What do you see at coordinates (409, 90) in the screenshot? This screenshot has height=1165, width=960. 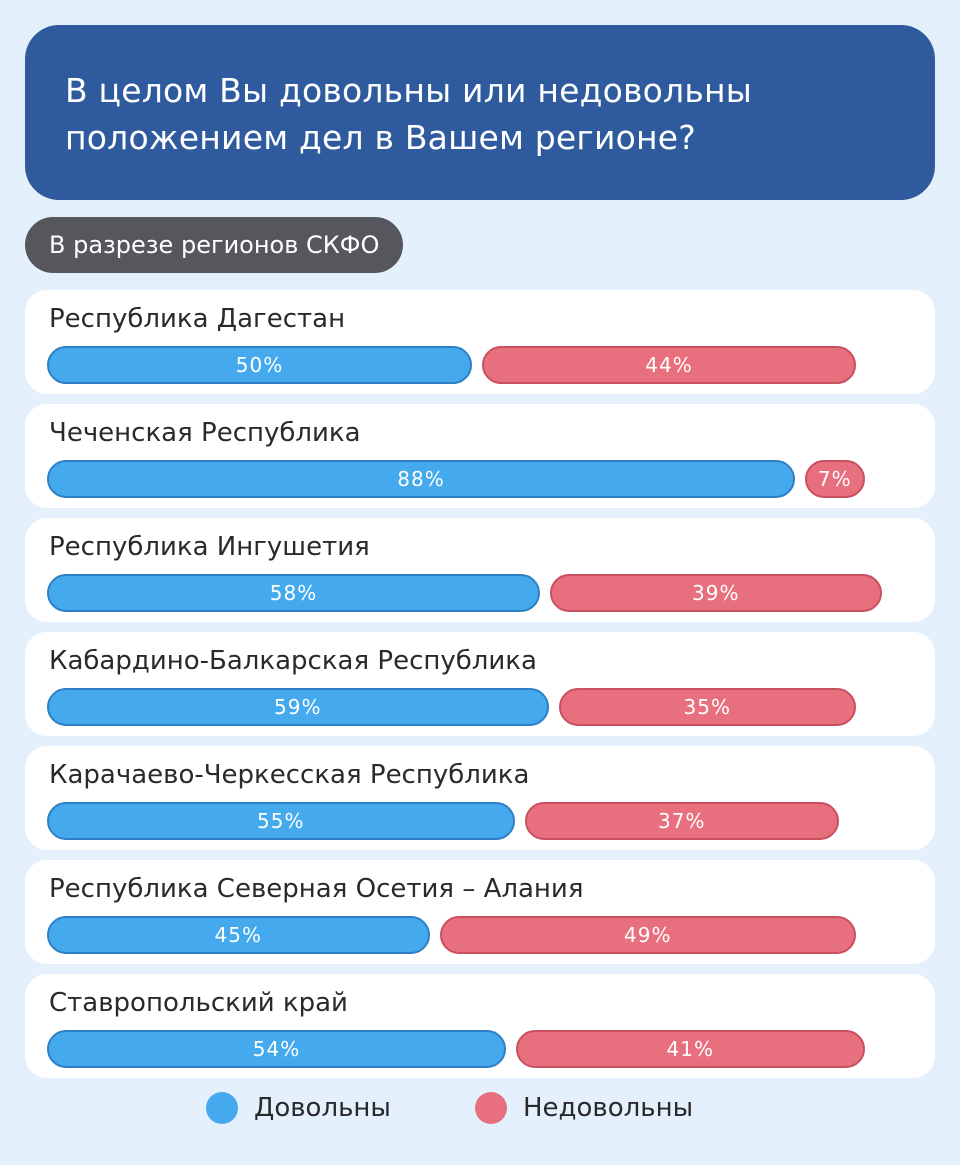 I see `question-title-line-1: В целом Вы довольны или недовольны` at bounding box center [409, 90].